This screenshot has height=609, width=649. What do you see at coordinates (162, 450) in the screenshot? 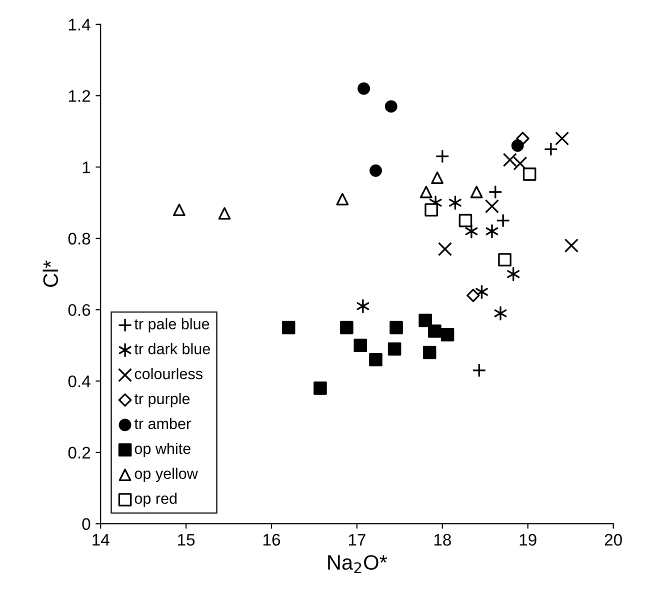
I see `legend-label: op white` at bounding box center [162, 450].